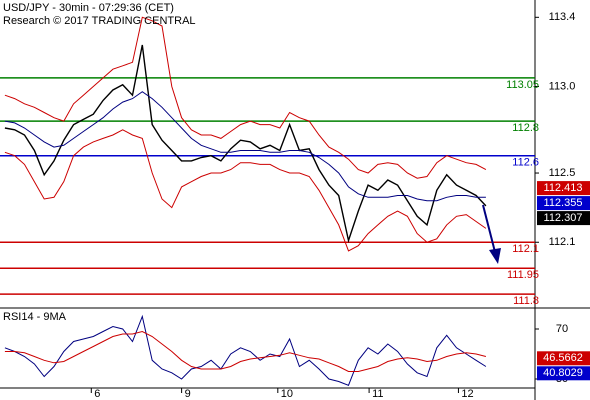 Image resolution: width=590 pixels, height=400 pixels. Describe the element at coordinates (562, 17) in the screenshot. I see `y-tick-label: 113.4` at that location.